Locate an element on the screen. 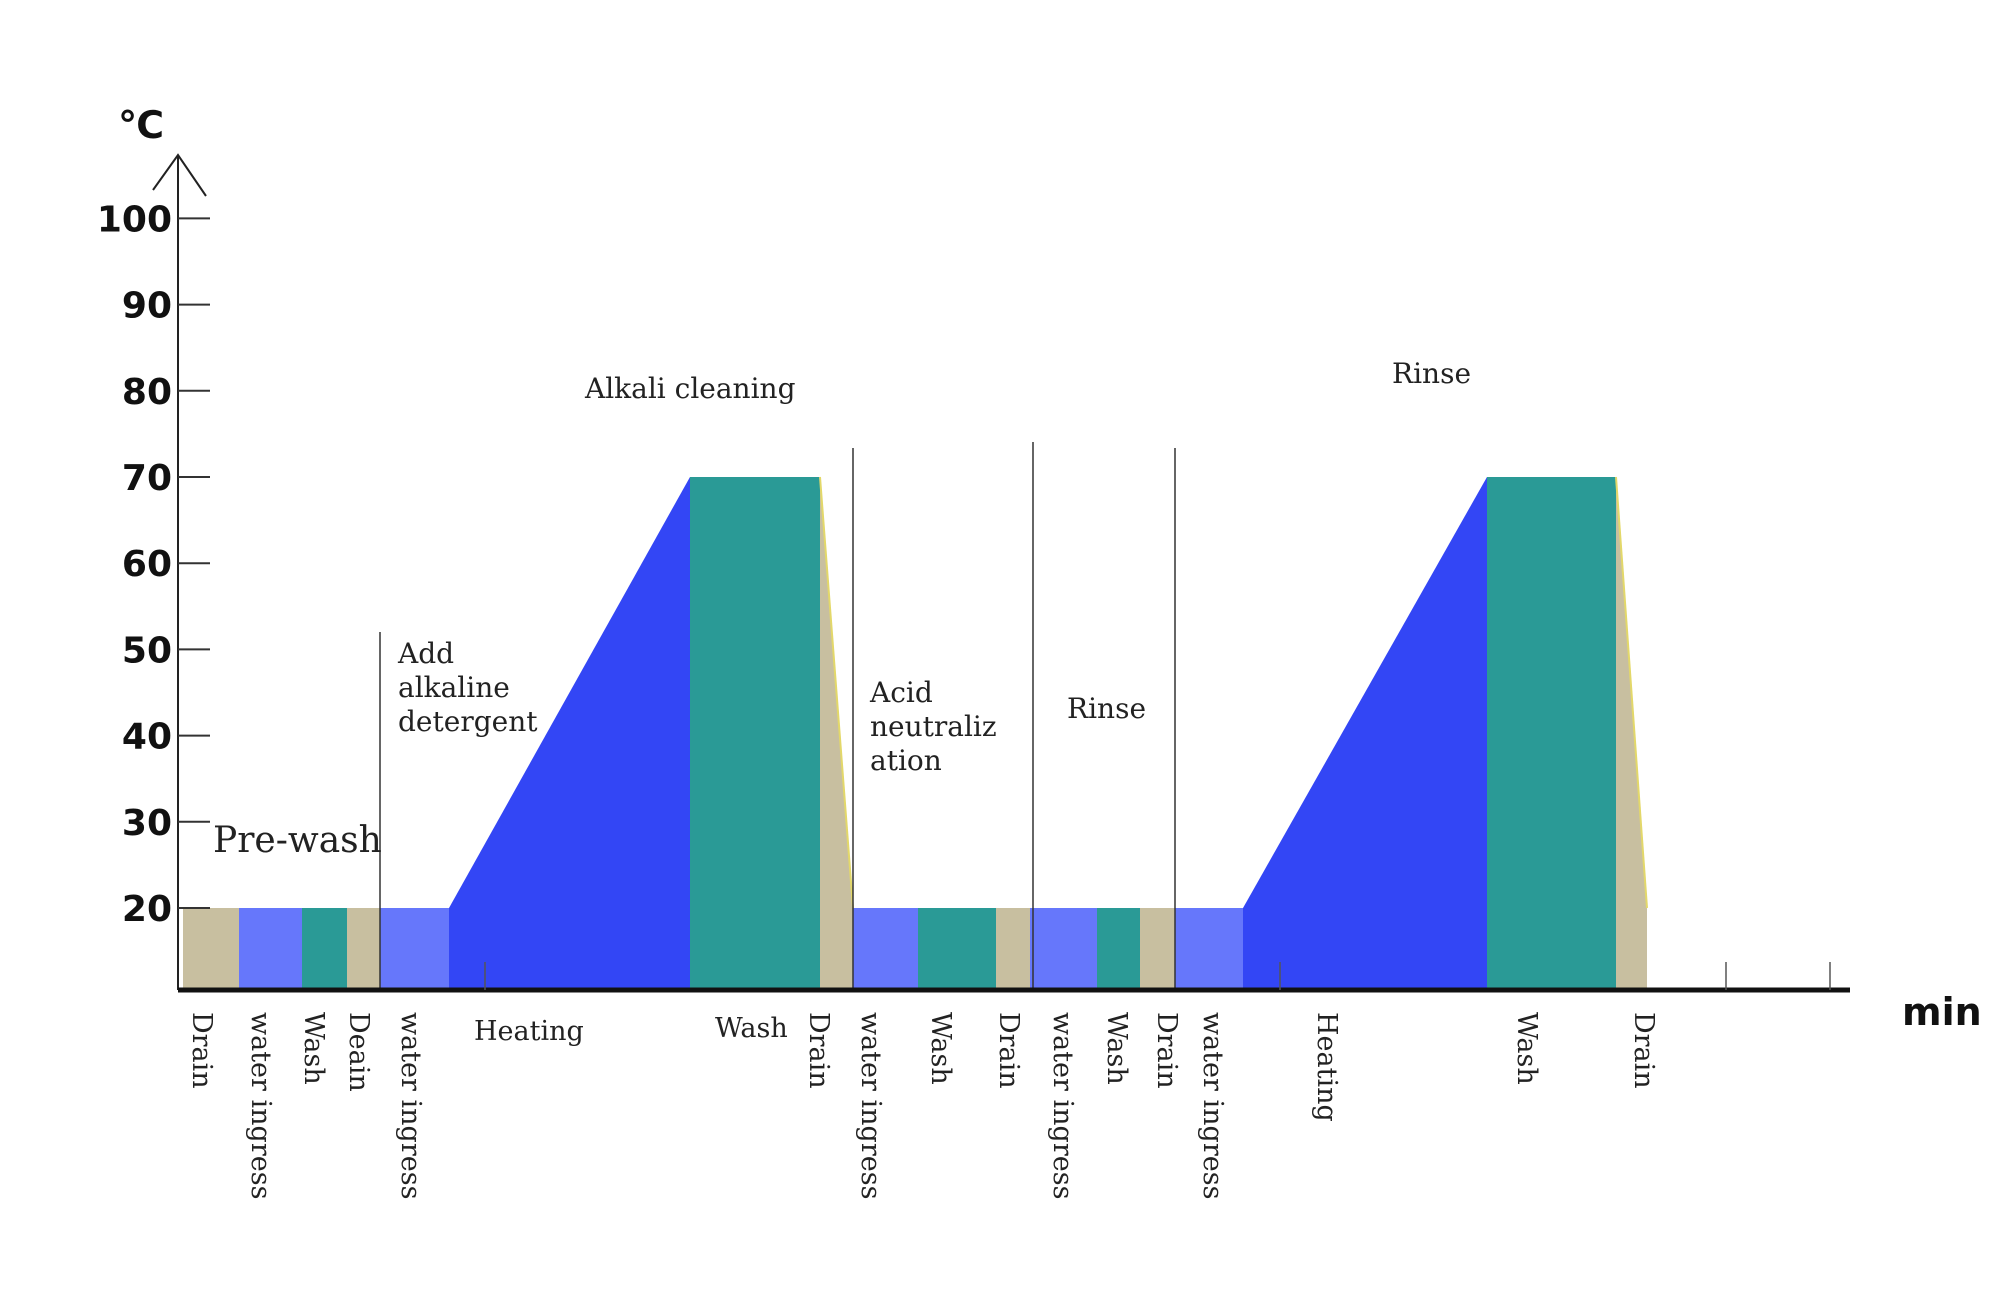 This screenshot has height=1292, width=2006. y-tick-label: 90 is located at coordinates (147, 306).